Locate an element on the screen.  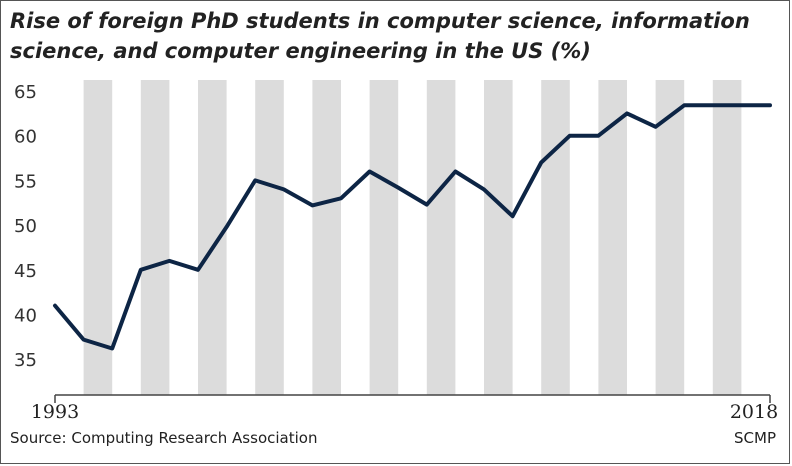
x-axis-ticks: 1993 2018 is located at coordinates (404, 412).